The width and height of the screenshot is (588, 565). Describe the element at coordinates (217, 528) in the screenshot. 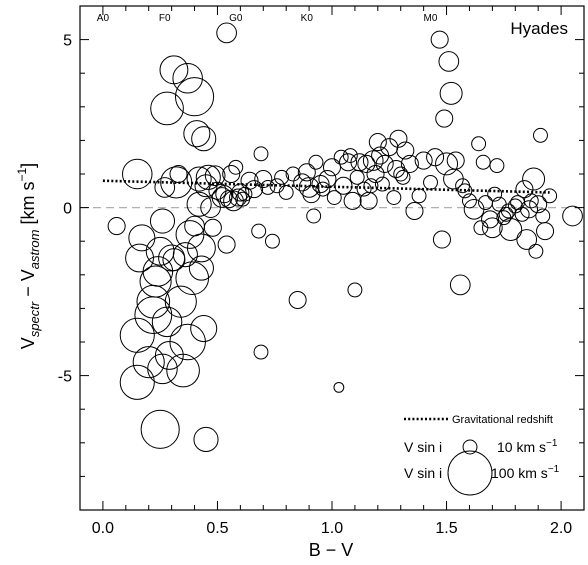

I see `x-tick-label: 0.5` at that location.